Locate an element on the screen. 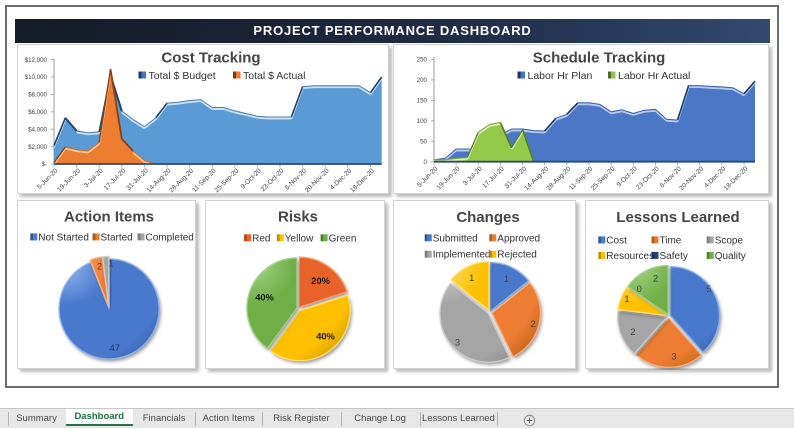 The image size is (794, 429). svg-text: Labor Hr Plan is located at coordinates (560, 76).